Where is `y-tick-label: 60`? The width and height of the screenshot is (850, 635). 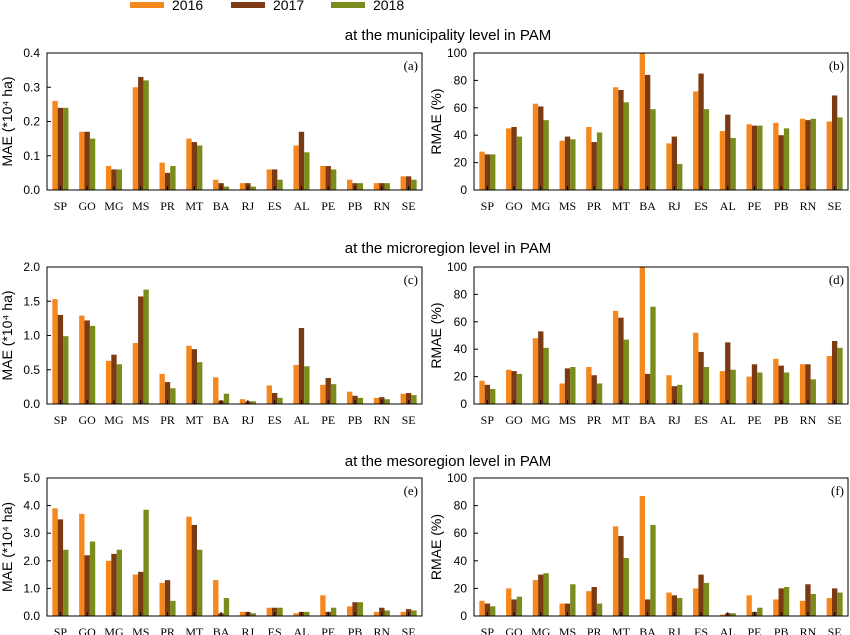
y-tick-label: 60 is located at coordinates (461, 533).